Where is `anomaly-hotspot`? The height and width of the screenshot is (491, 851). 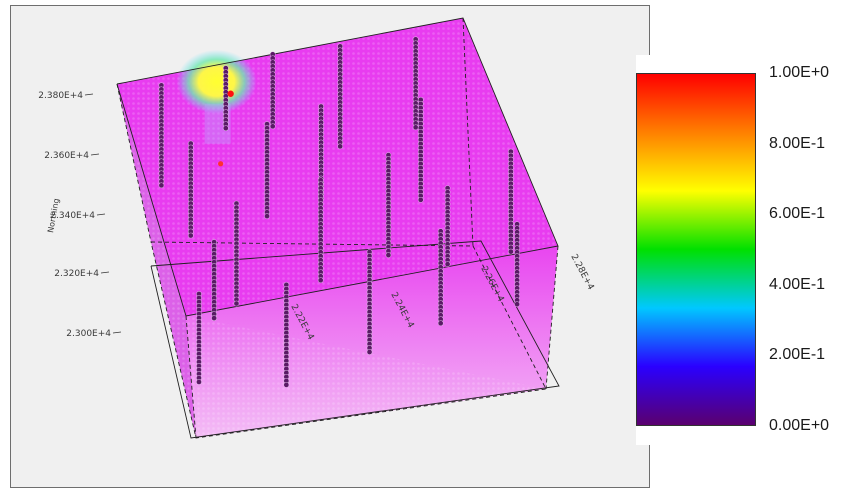 anomaly-hotspot is located at coordinates (216, 81).